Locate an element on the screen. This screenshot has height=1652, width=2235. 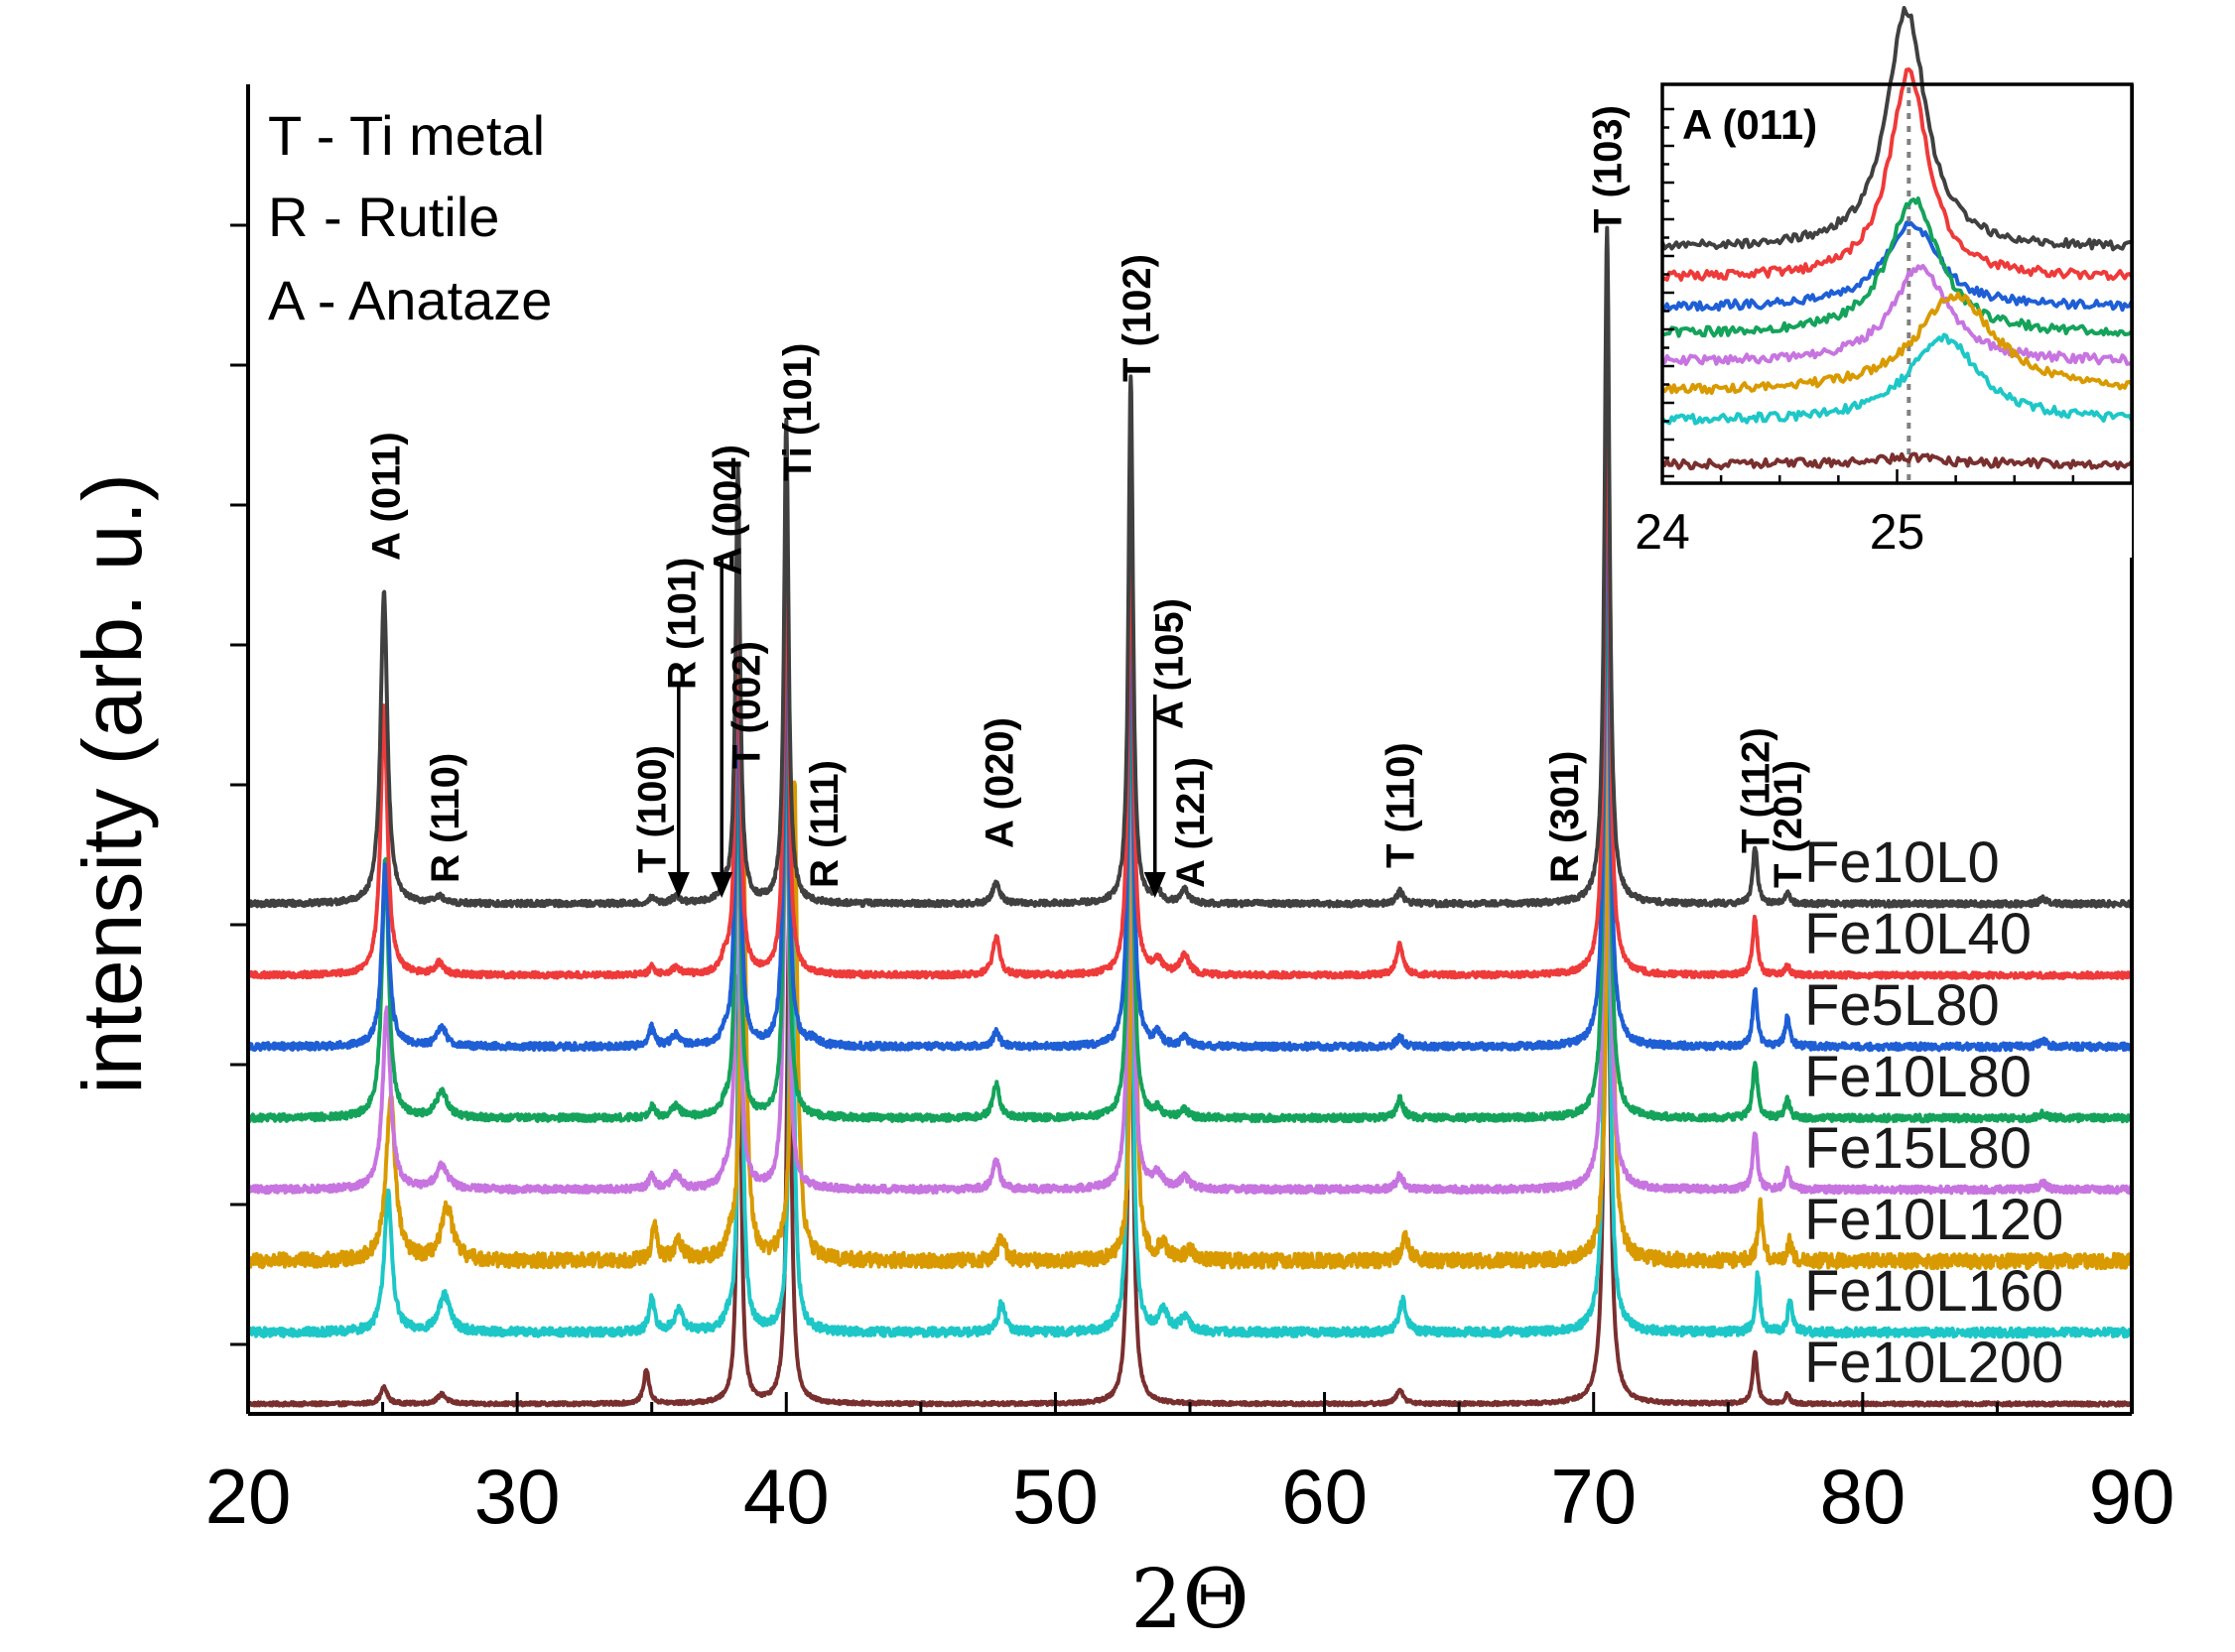
inset-series-line-fe10l40 is located at coordinates (1897, 174).